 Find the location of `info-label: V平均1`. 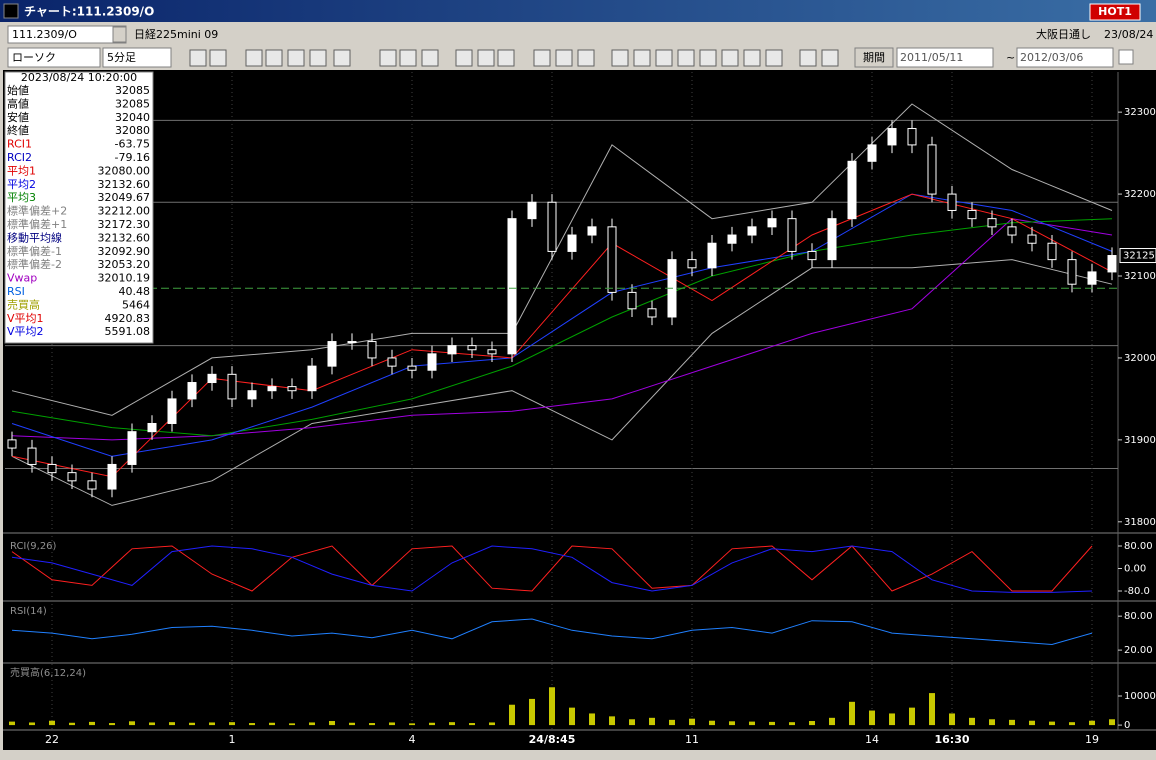

info-label: V平均1 is located at coordinates (25, 318).